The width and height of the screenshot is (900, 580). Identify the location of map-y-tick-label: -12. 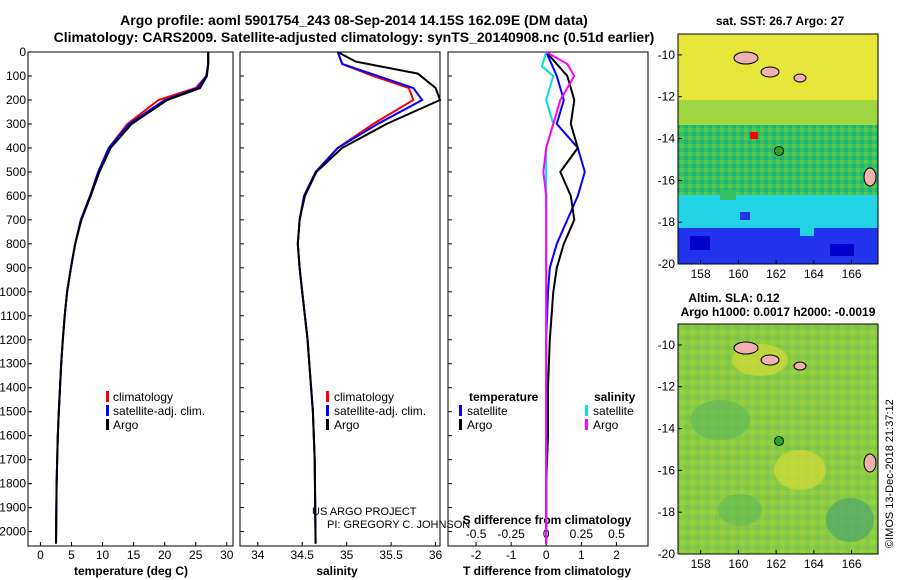
(667, 97).